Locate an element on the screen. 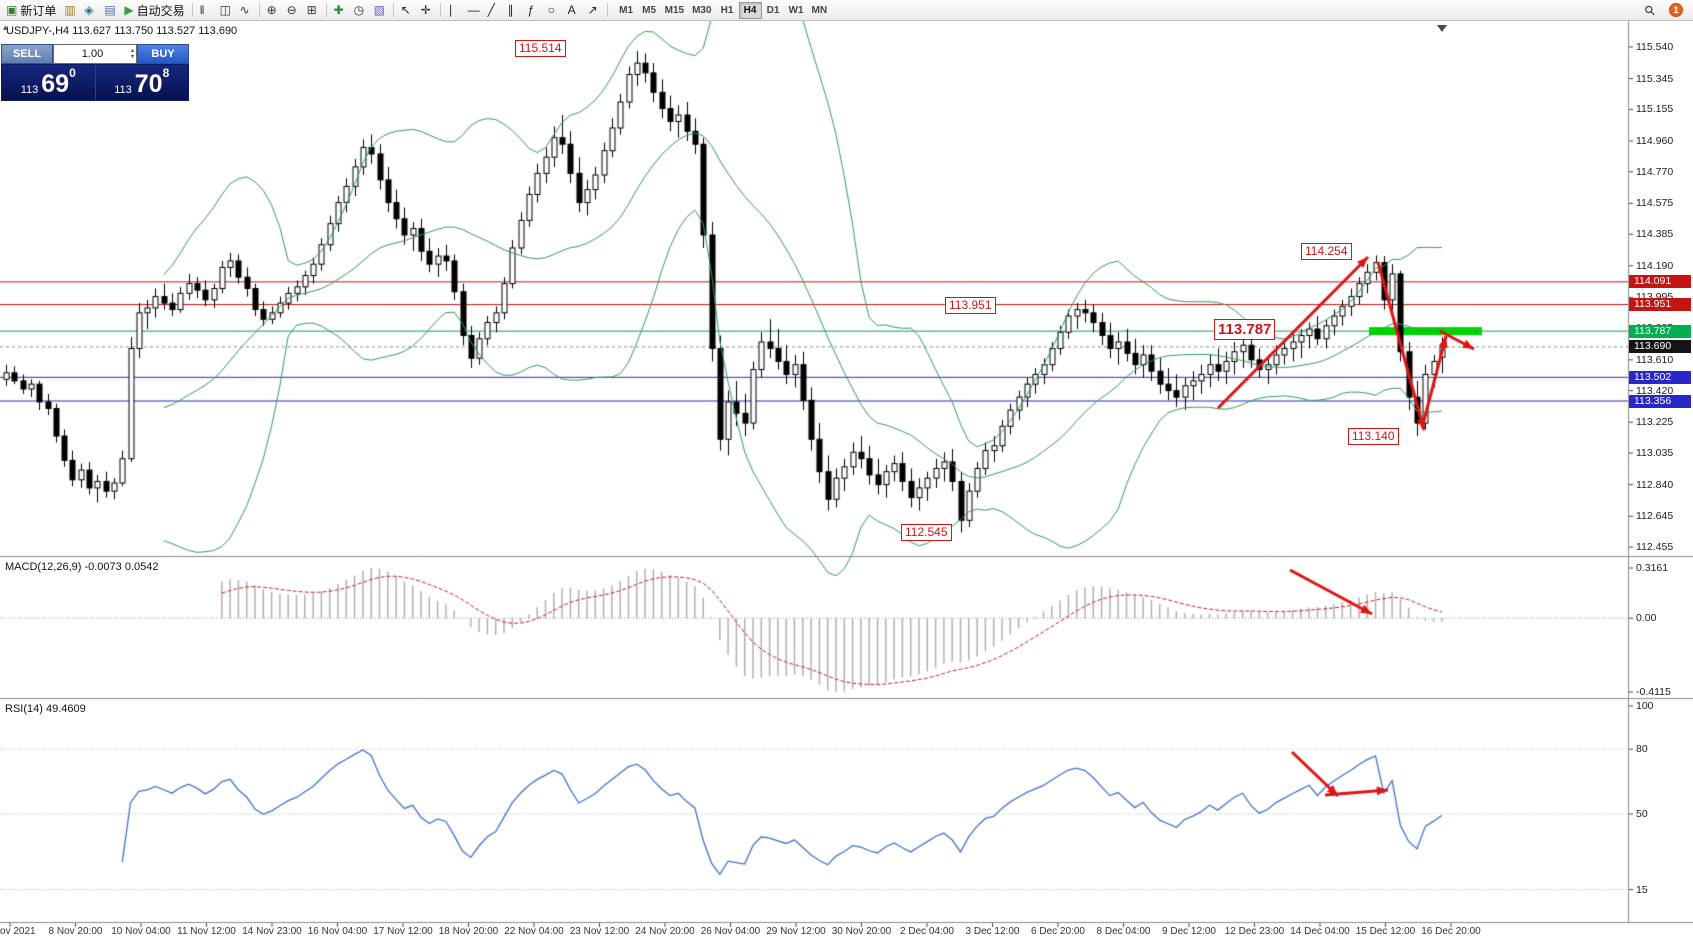  price-tag-113.951: 113.951 is located at coordinates (1660, 305).